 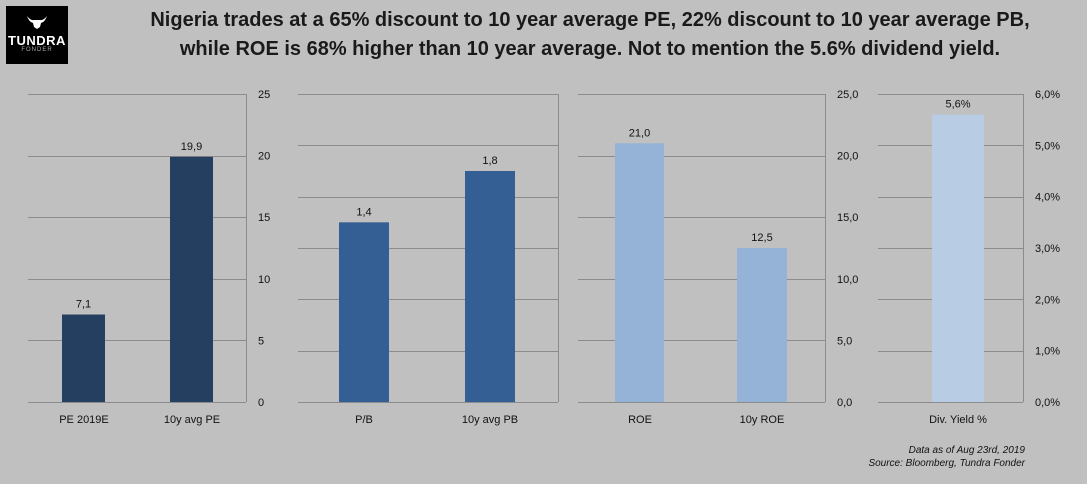 What do you see at coordinates (37, 22) in the screenshot?
I see `bull-icon` at bounding box center [37, 22].